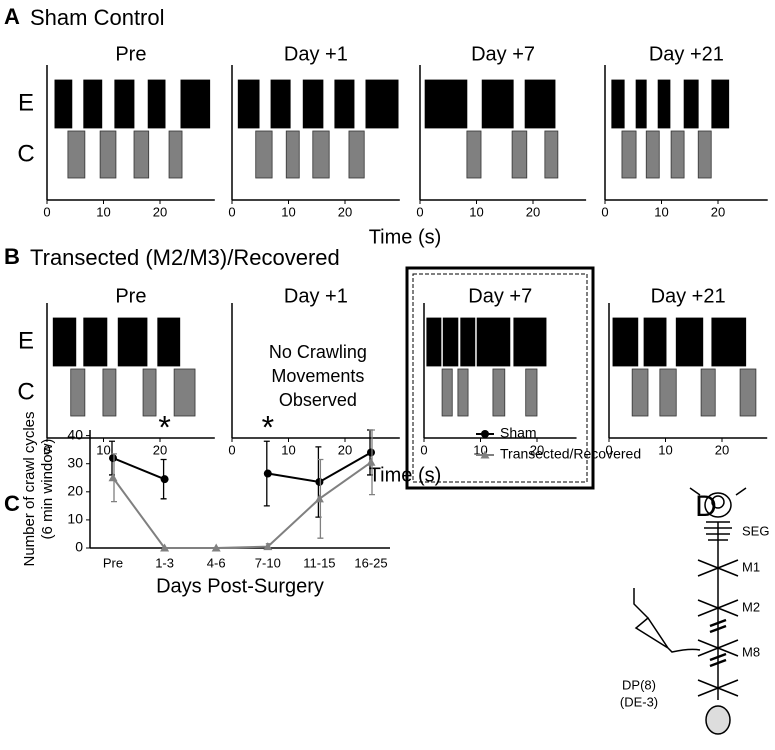 The width and height of the screenshot is (775, 750). I want to click on head-ganglion, so click(718, 505).